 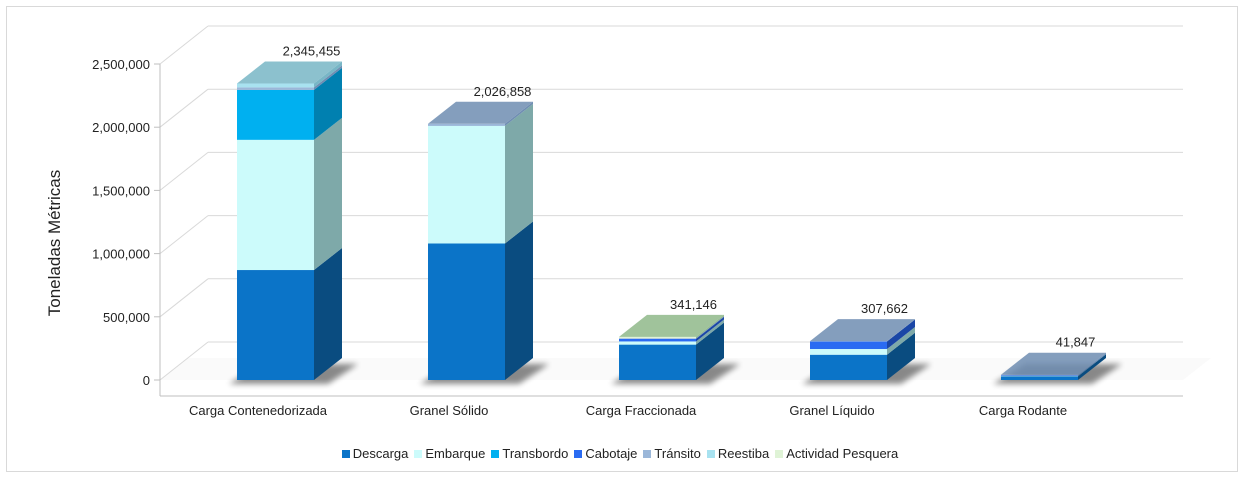 I want to click on legend-item: Transbordo, so click(x=529, y=453).